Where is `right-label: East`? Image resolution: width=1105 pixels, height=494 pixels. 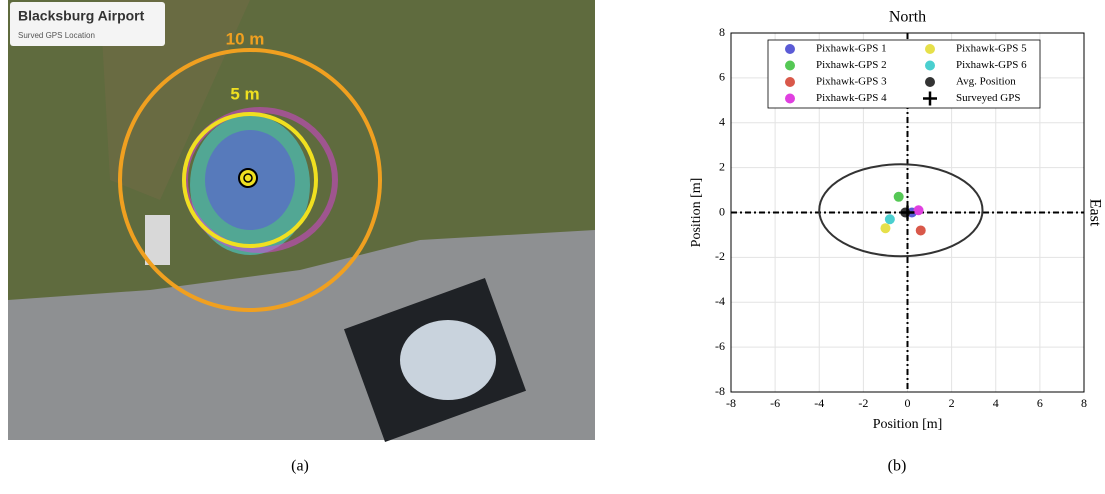 right-label: East is located at coordinates (1094, 213).